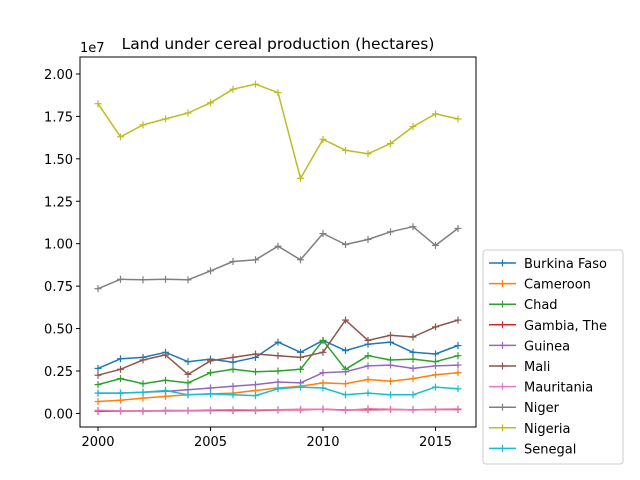 Image resolution: width=640 pixels, height=480 pixels. What do you see at coordinates (58, 75) in the screenshot?
I see `y-tick-label: 2.00` at bounding box center [58, 75].